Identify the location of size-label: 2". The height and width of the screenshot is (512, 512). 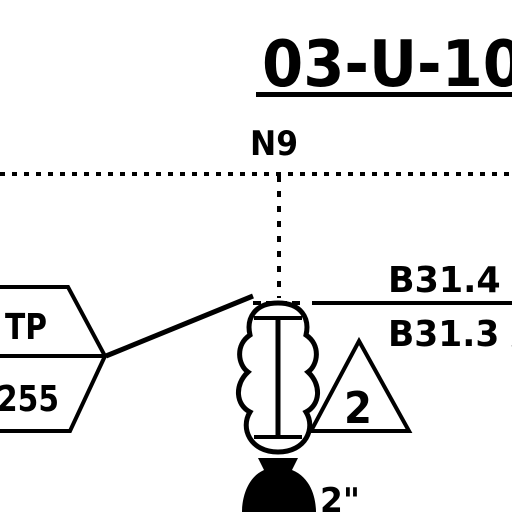
(340, 496).